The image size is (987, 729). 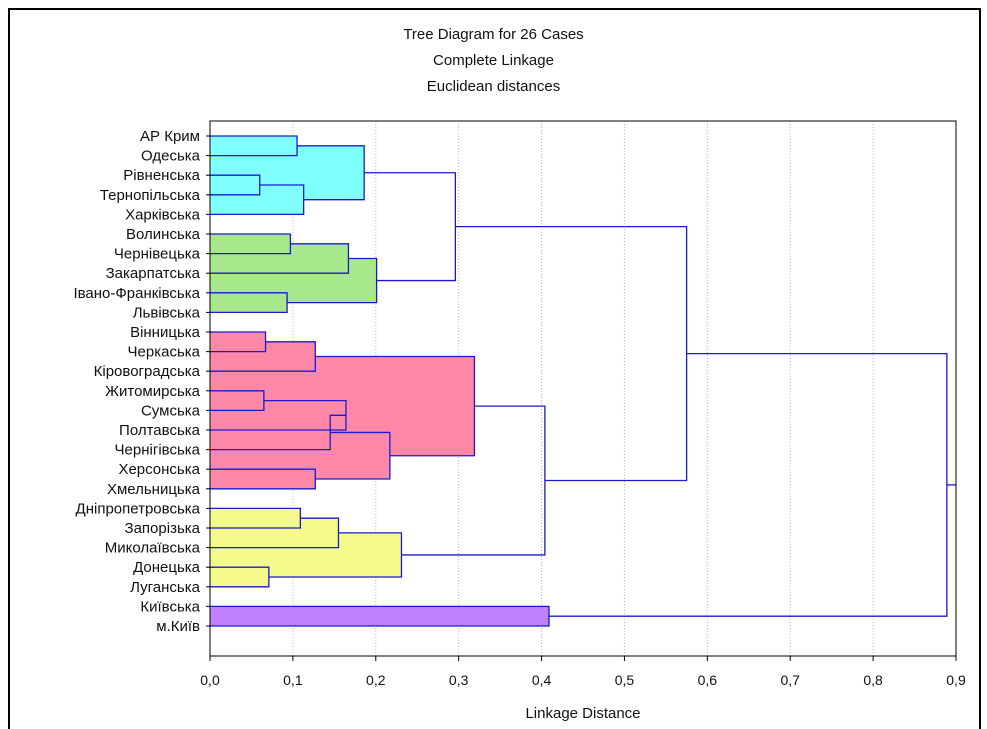 I want to click on chart-title: Tree Diagram for 26 Cases, so click(x=493, y=34).